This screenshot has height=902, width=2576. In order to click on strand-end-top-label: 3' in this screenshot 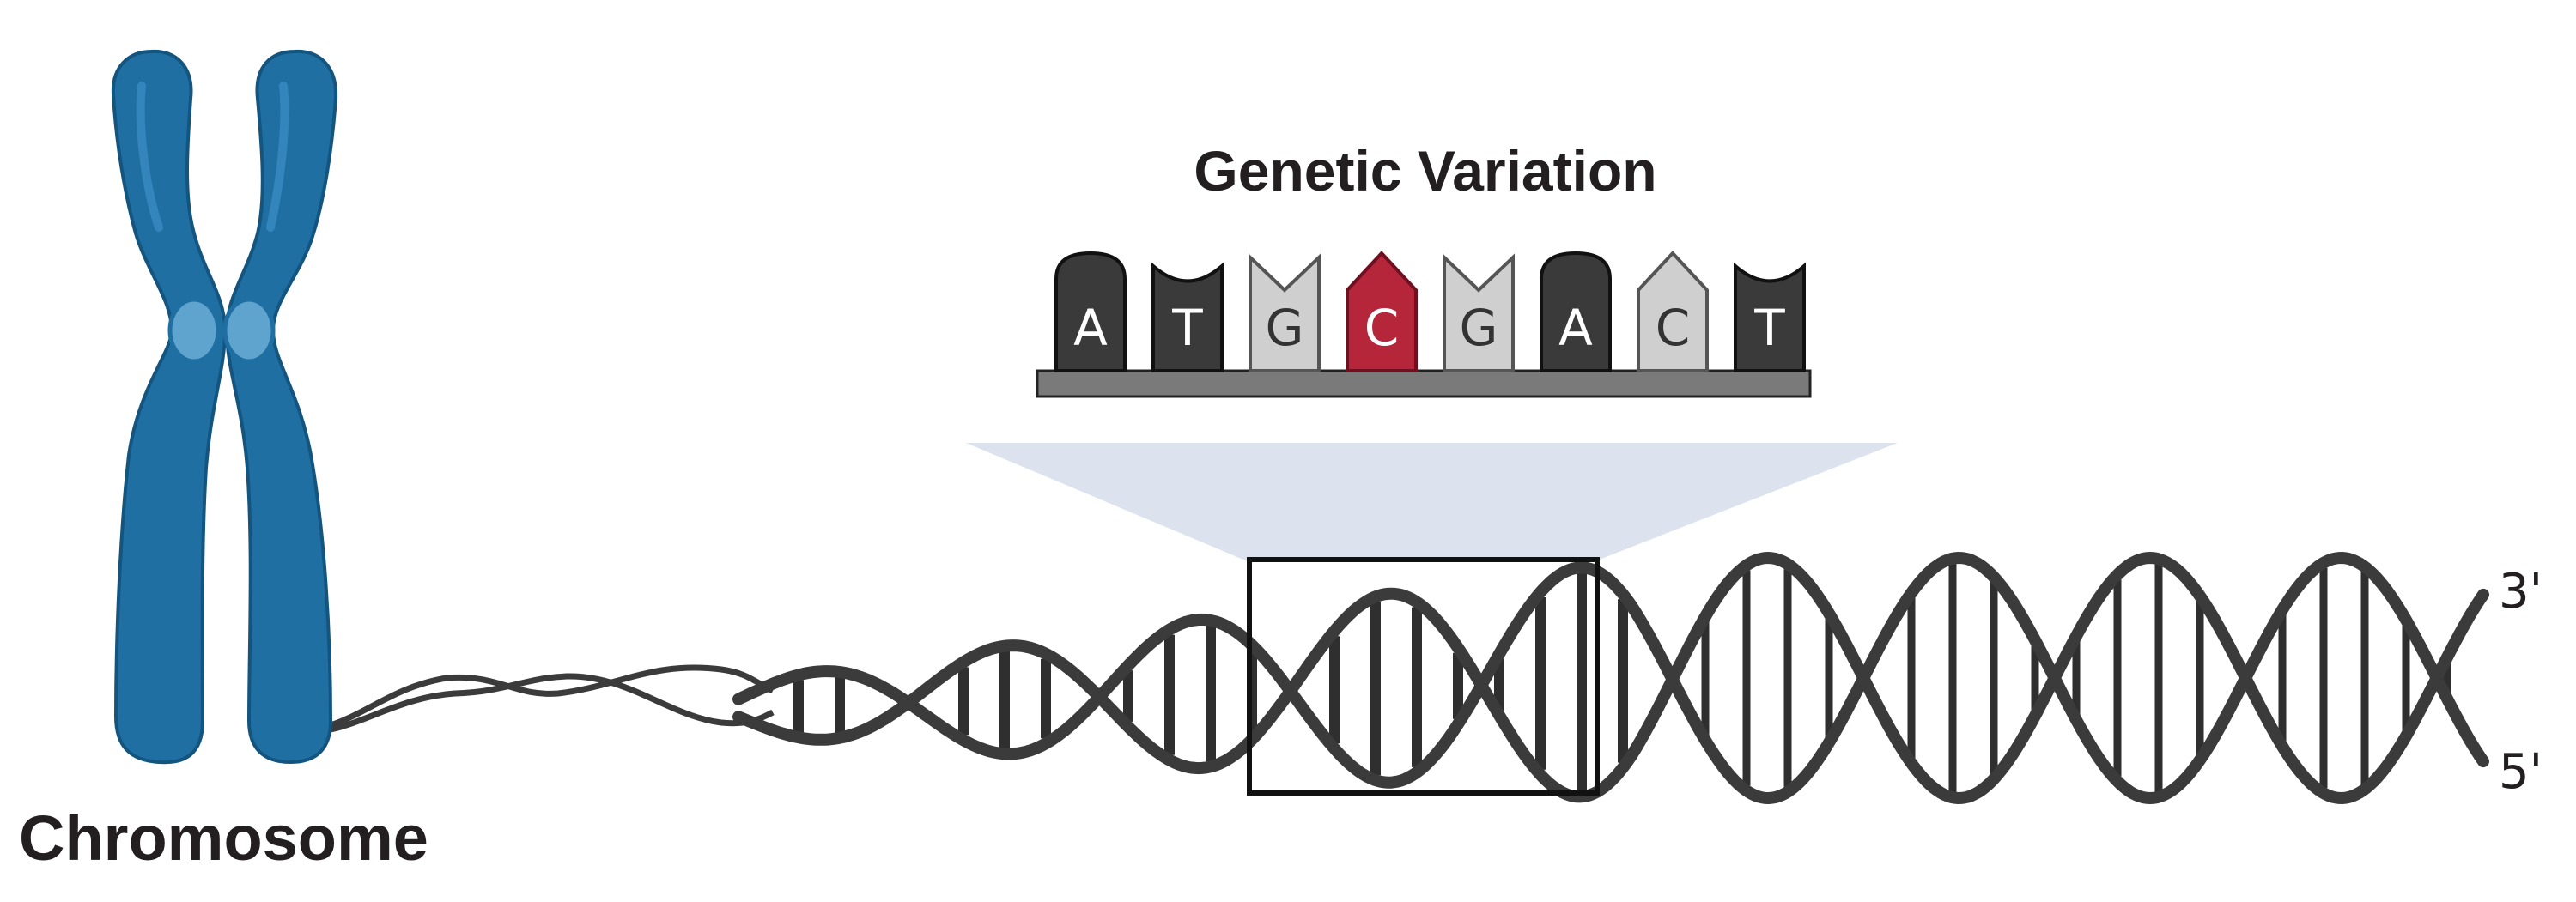, I will do `click(2521, 592)`.